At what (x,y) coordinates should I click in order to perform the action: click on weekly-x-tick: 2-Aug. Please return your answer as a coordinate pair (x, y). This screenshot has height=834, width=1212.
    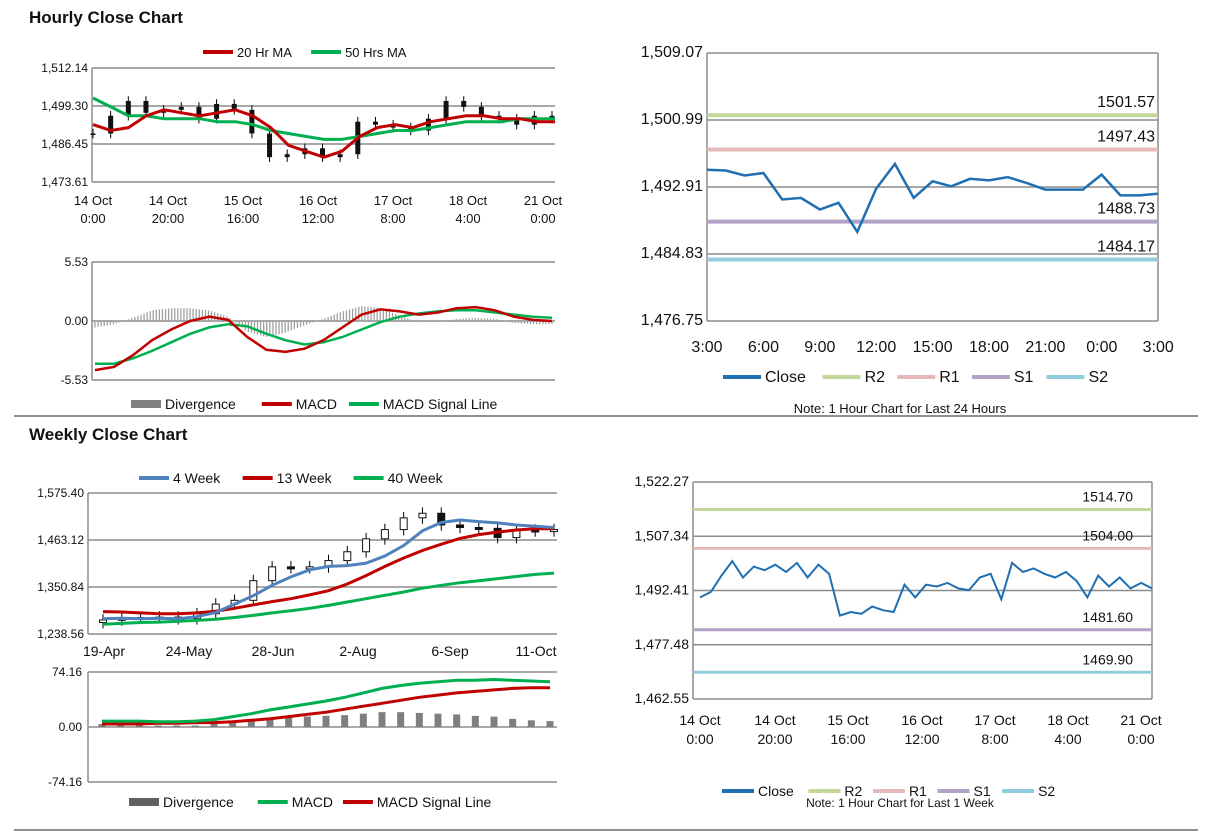
    Looking at the image, I should click on (357, 651).